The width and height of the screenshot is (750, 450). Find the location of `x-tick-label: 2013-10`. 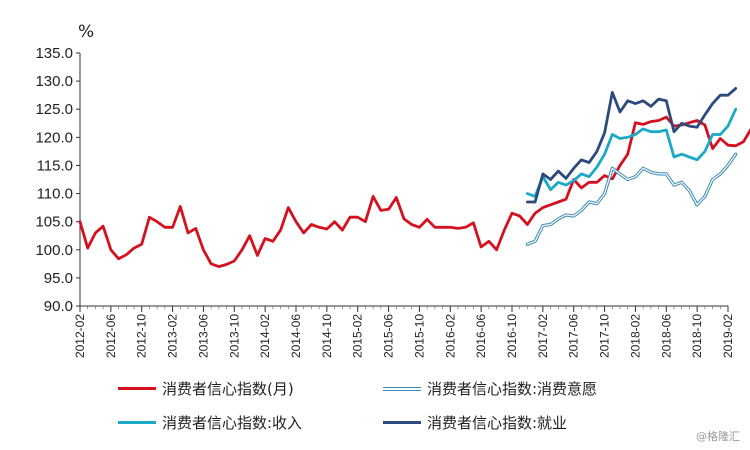

x-tick-label: 2013-10 is located at coordinates (234, 336).